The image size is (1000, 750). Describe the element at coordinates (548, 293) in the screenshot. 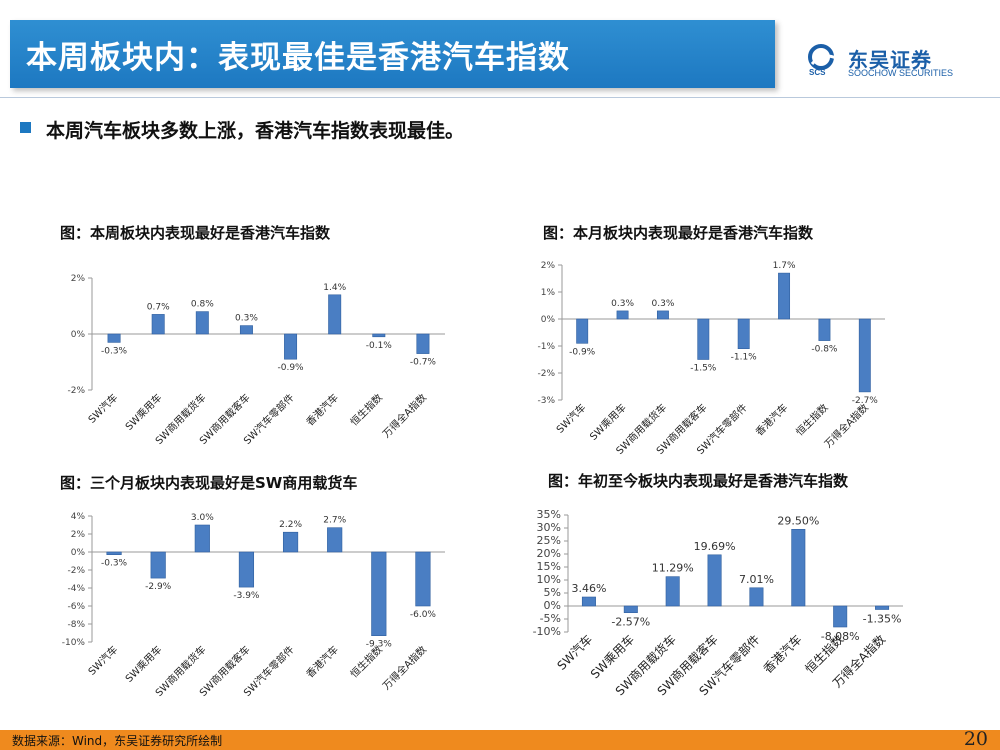

I see `y-tick-label: 1%` at that location.